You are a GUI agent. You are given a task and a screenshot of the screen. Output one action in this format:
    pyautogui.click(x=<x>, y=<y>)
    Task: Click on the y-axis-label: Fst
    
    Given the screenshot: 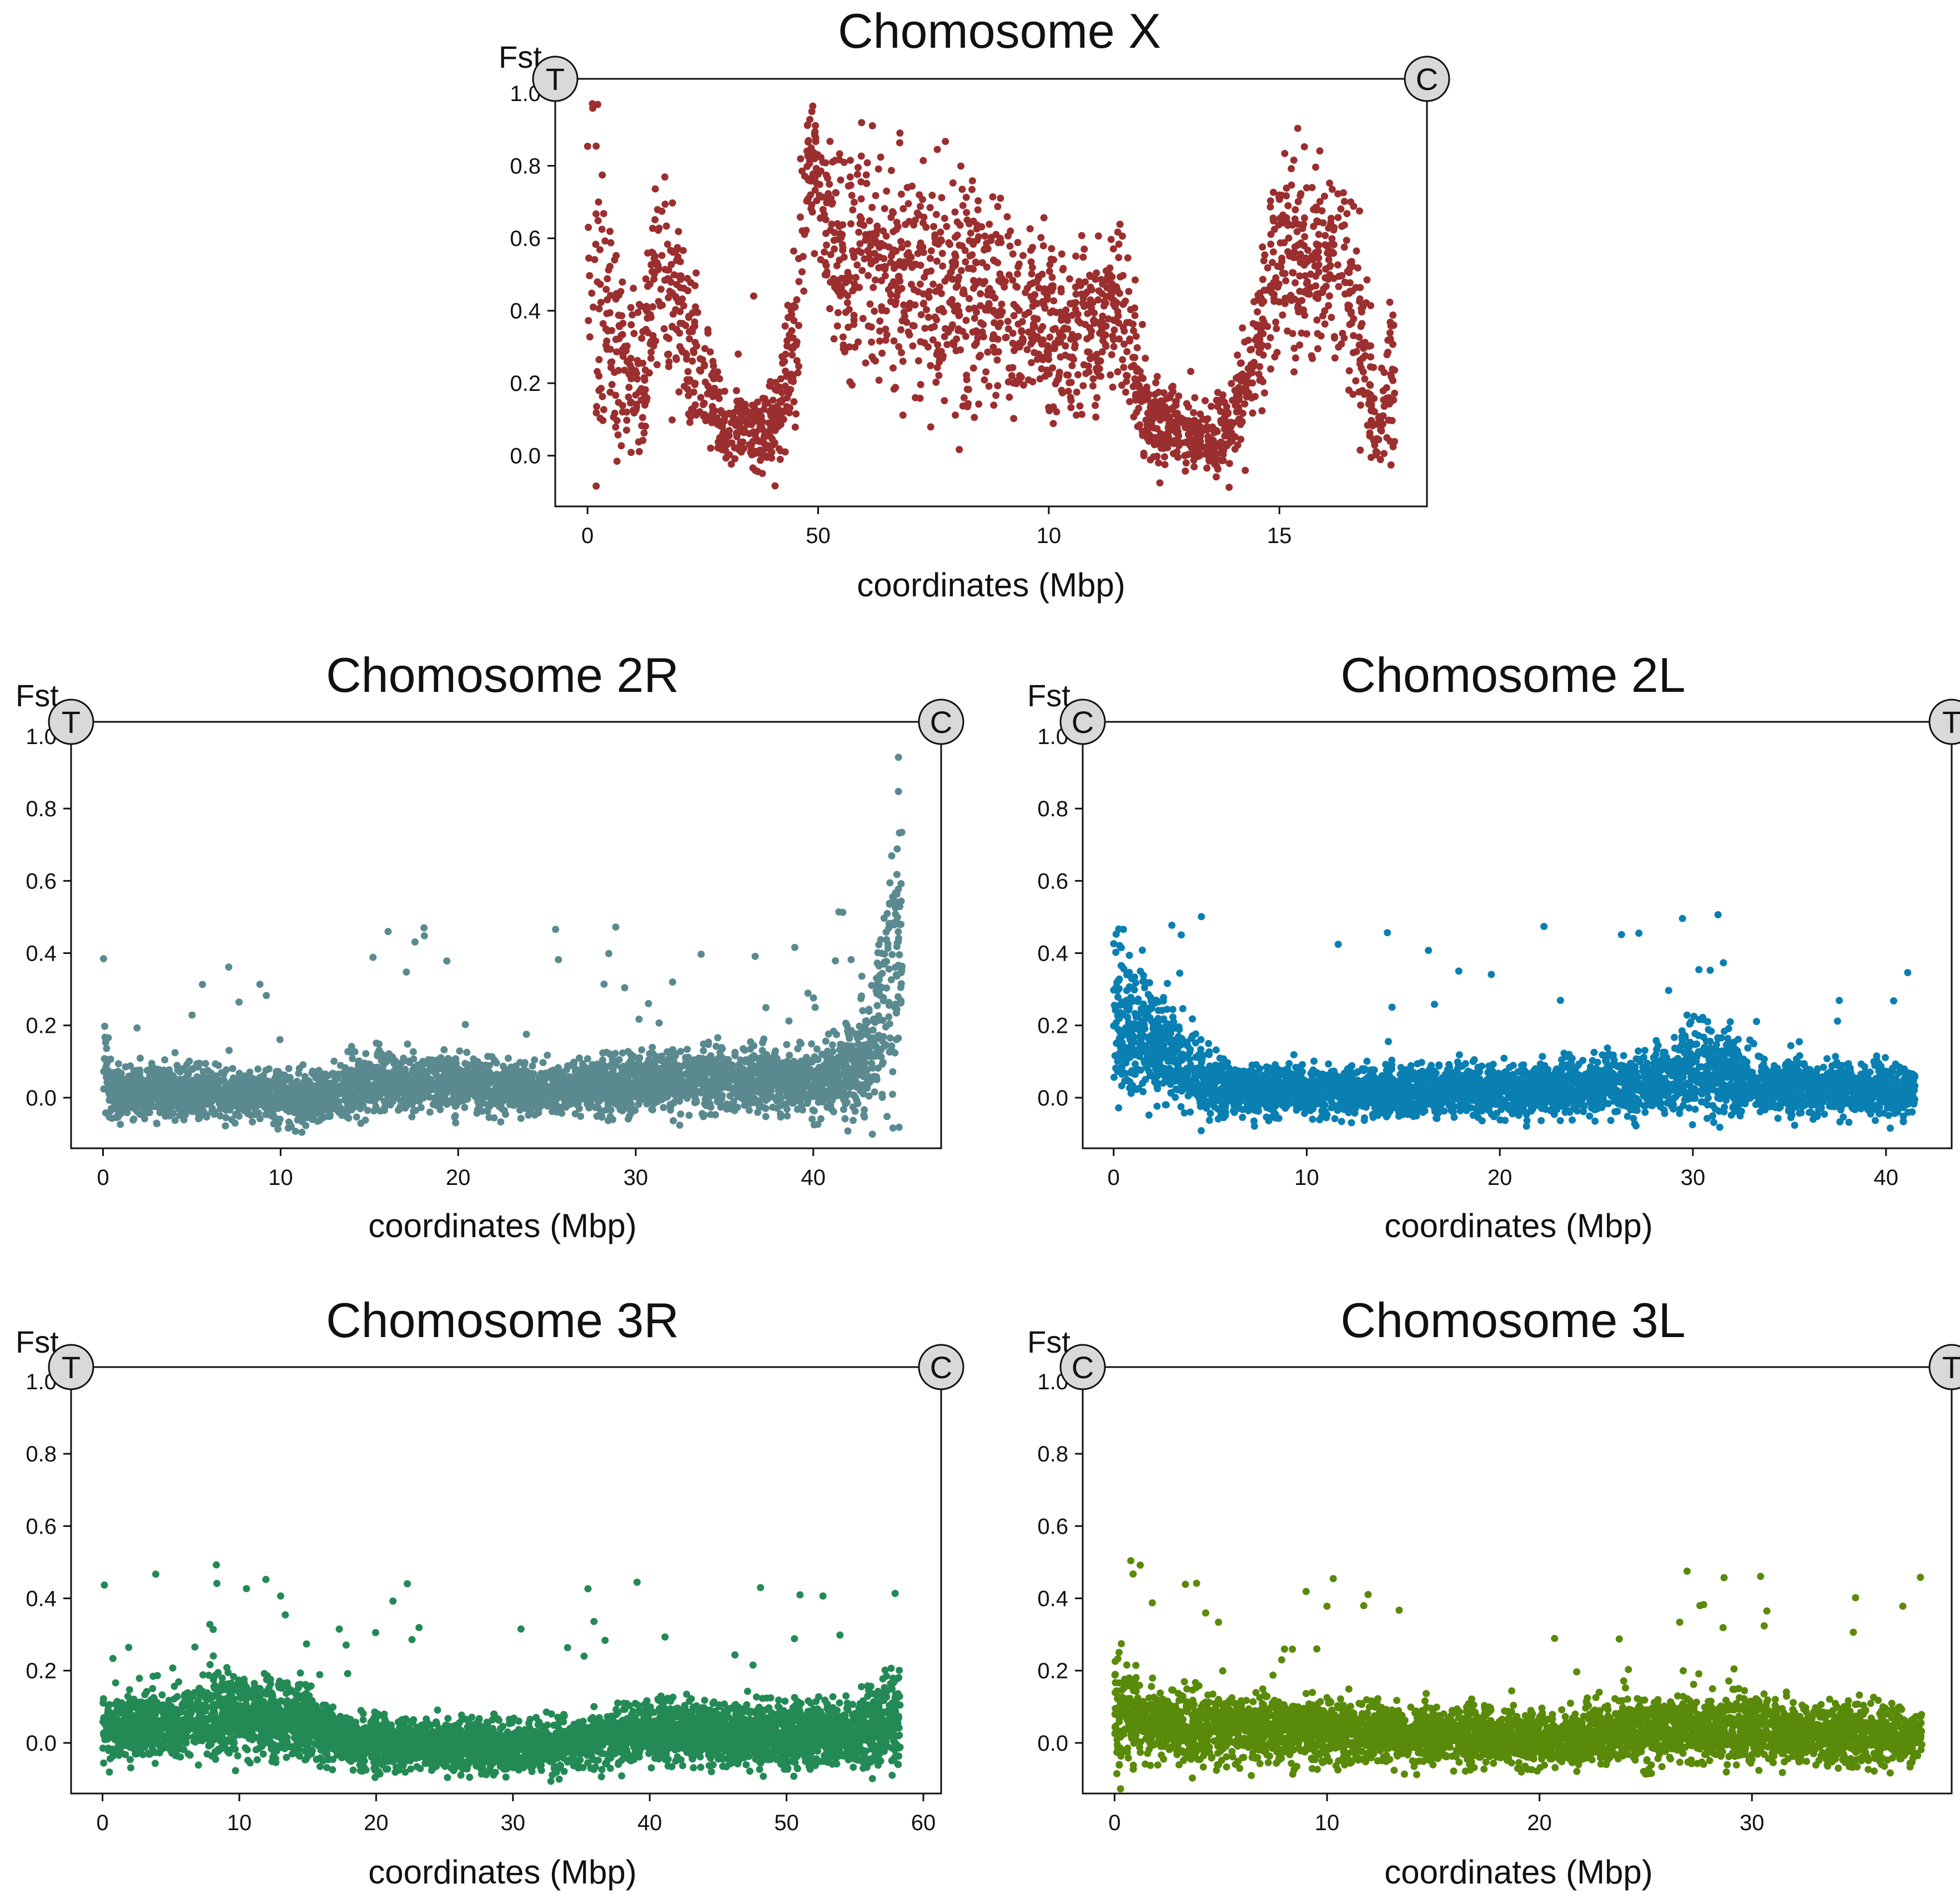 What is the action you would take?
    pyautogui.click(x=37, y=695)
    